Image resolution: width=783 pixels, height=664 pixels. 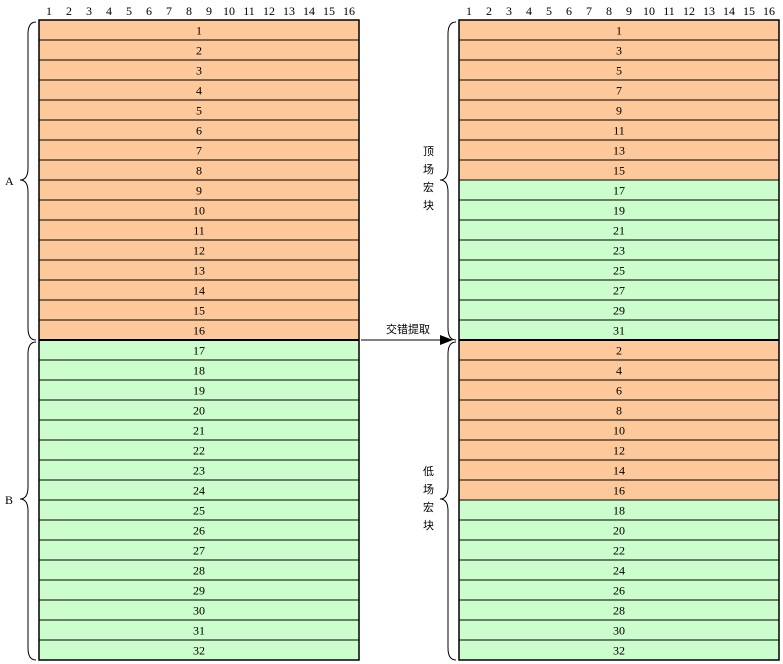 I want to click on left-row-label: 18, so click(x=199, y=371).